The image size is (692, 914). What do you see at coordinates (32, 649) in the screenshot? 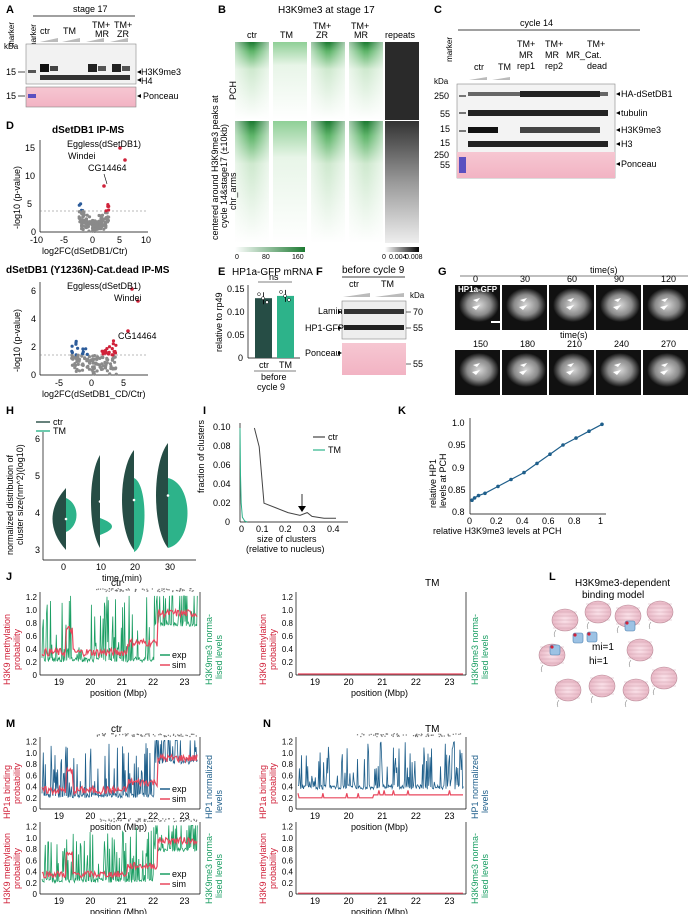
I see `ytick: 0.4` at bounding box center [32, 649].